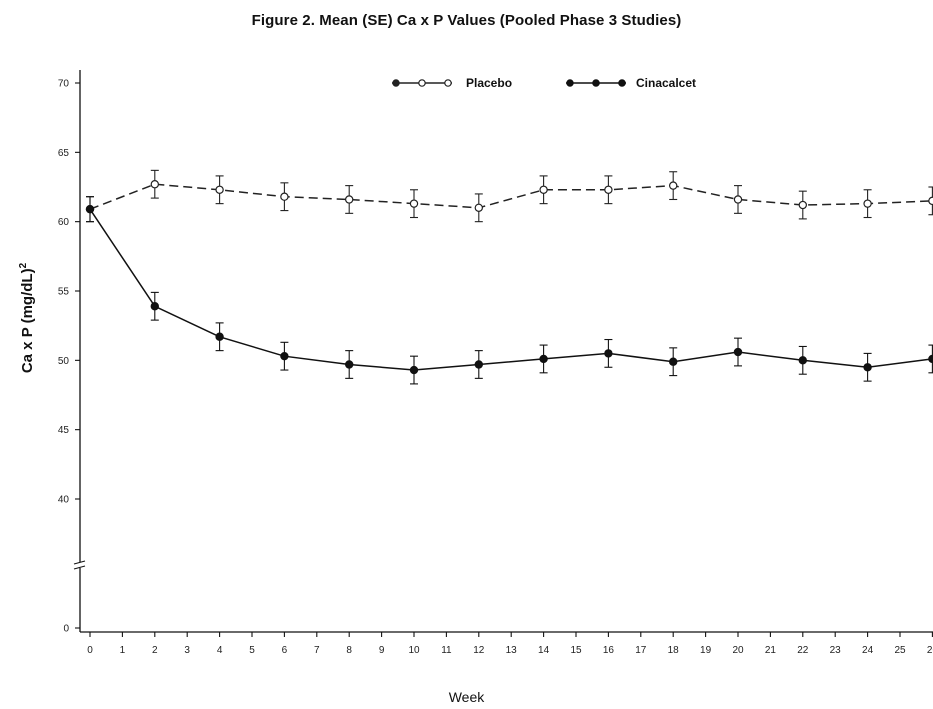 Image resolution: width=933 pixels, height=709 pixels. I want to click on x-tick-label: 0, so click(90, 650).